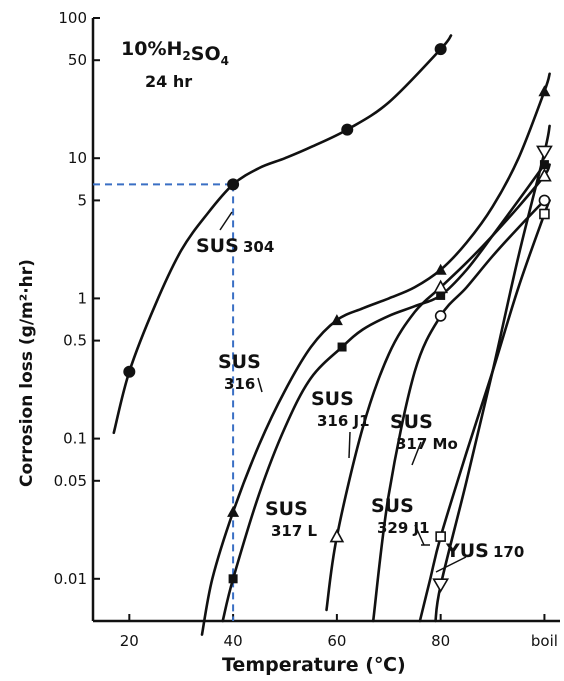 The height and width of the screenshot is (681, 564). What do you see at coordinates (70, 481) in the screenshot?
I see `y-tick-label: 0.05` at bounding box center [70, 481].